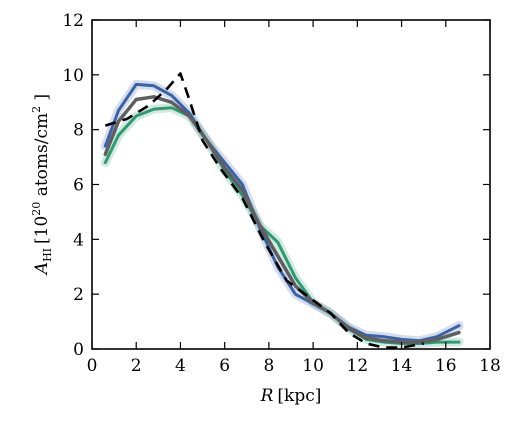 The image size is (520, 433). What do you see at coordinates (78, 240) in the screenshot?
I see `y-tick-label: 4` at bounding box center [78, 240].